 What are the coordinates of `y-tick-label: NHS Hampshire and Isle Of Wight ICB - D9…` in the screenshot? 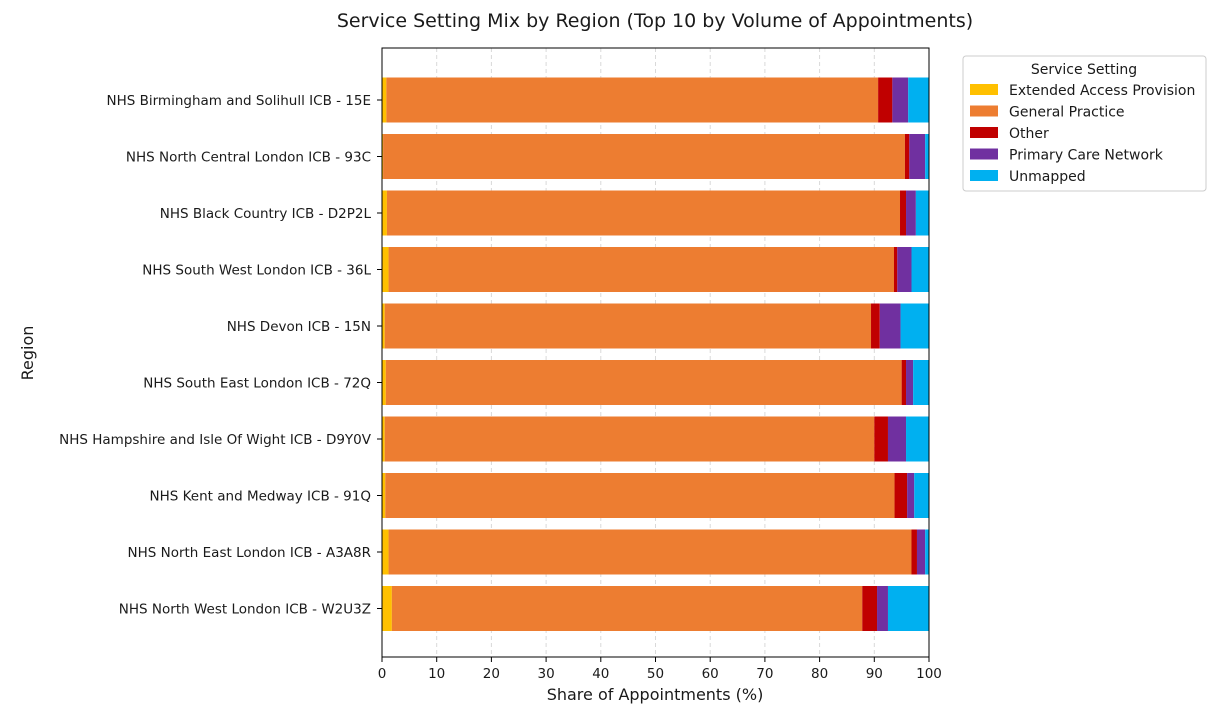 It's located at (215, 440).